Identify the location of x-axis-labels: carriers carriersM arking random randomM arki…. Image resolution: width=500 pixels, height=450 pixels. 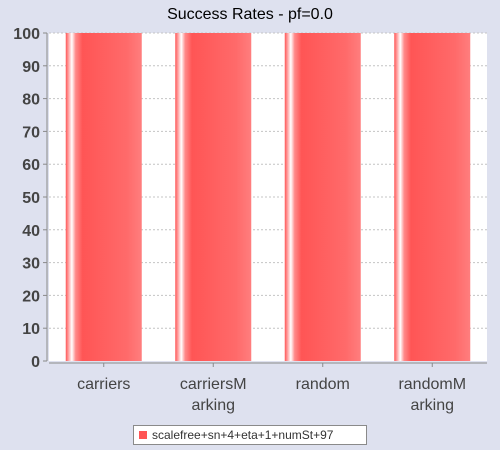
(271, 388).